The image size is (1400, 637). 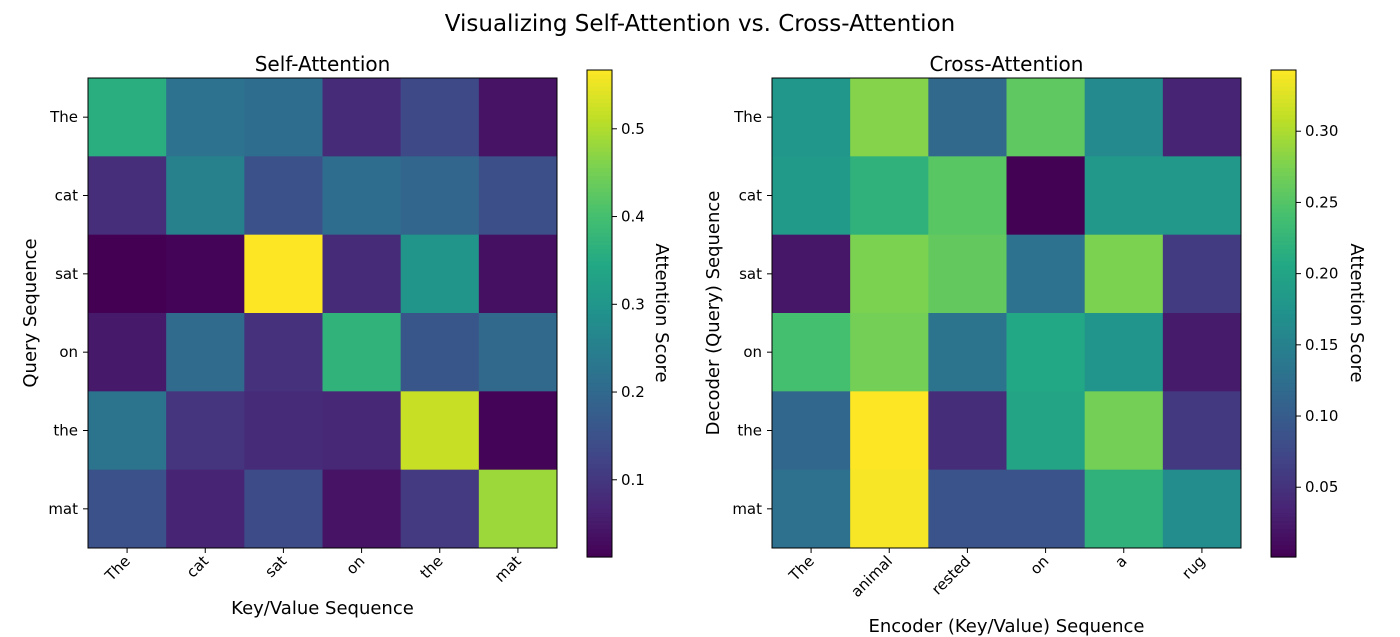 What do you see at coordinates (599, 313) in the screenshot?
I see `colorbar-frame` at bounding box center [599, 313].